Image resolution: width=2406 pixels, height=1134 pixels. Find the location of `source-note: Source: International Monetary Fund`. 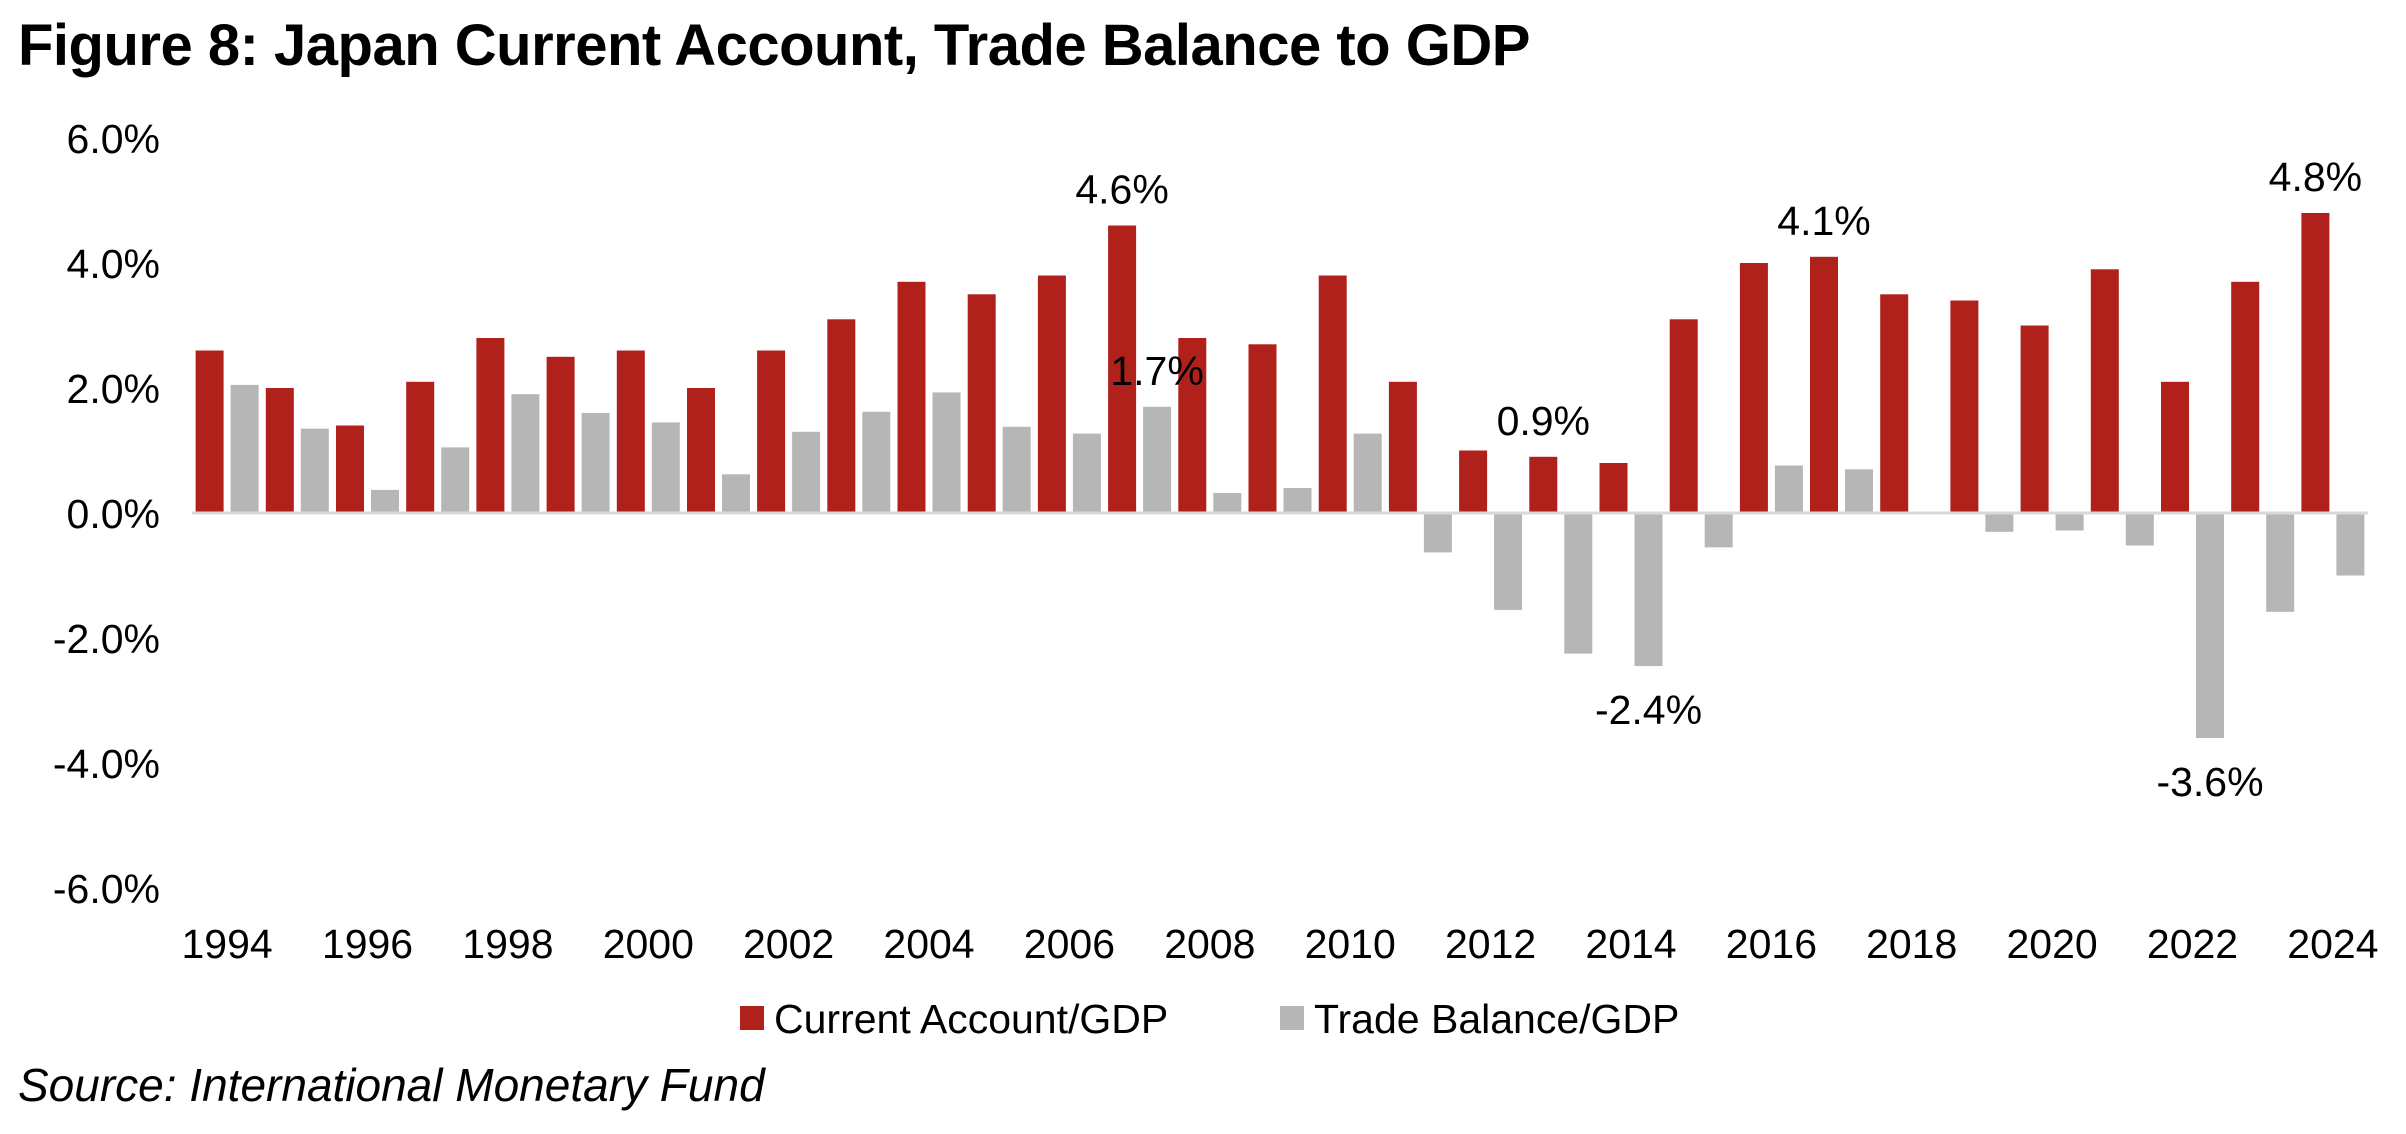

source-note: Source: International Monetary Fund is located at coordinates (391, 1085).